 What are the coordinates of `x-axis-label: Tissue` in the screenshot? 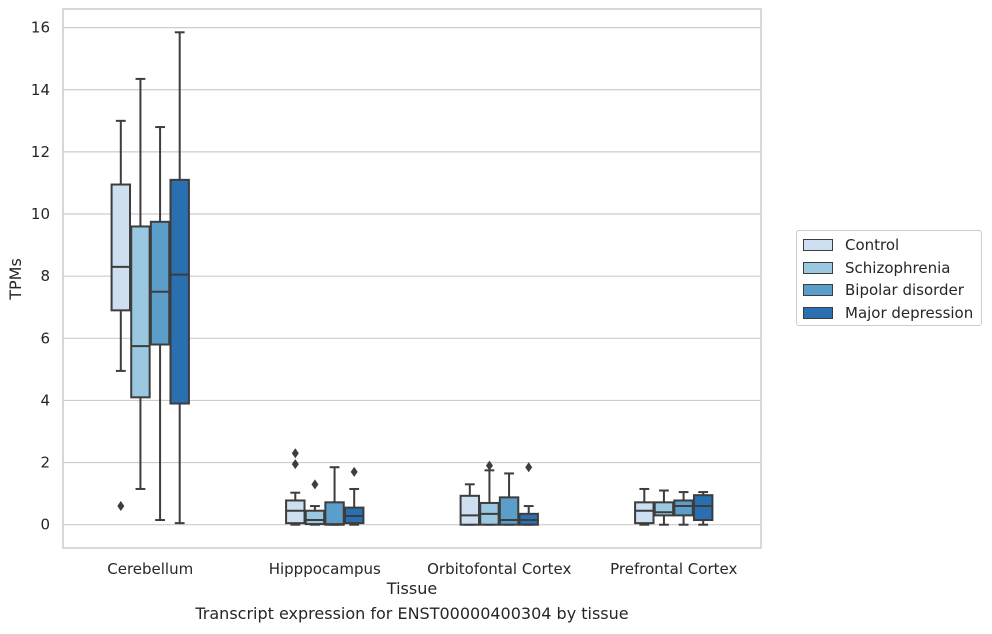 It's located at (411, 588).